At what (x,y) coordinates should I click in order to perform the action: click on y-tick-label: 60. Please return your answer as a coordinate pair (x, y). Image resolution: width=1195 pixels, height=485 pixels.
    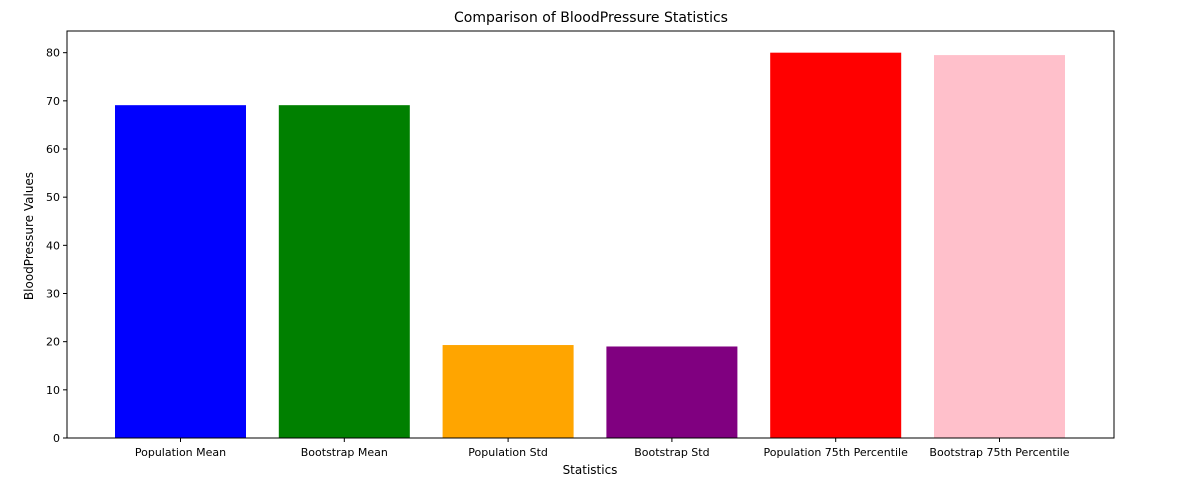
    Looking at the image, I should click on (53, 149).